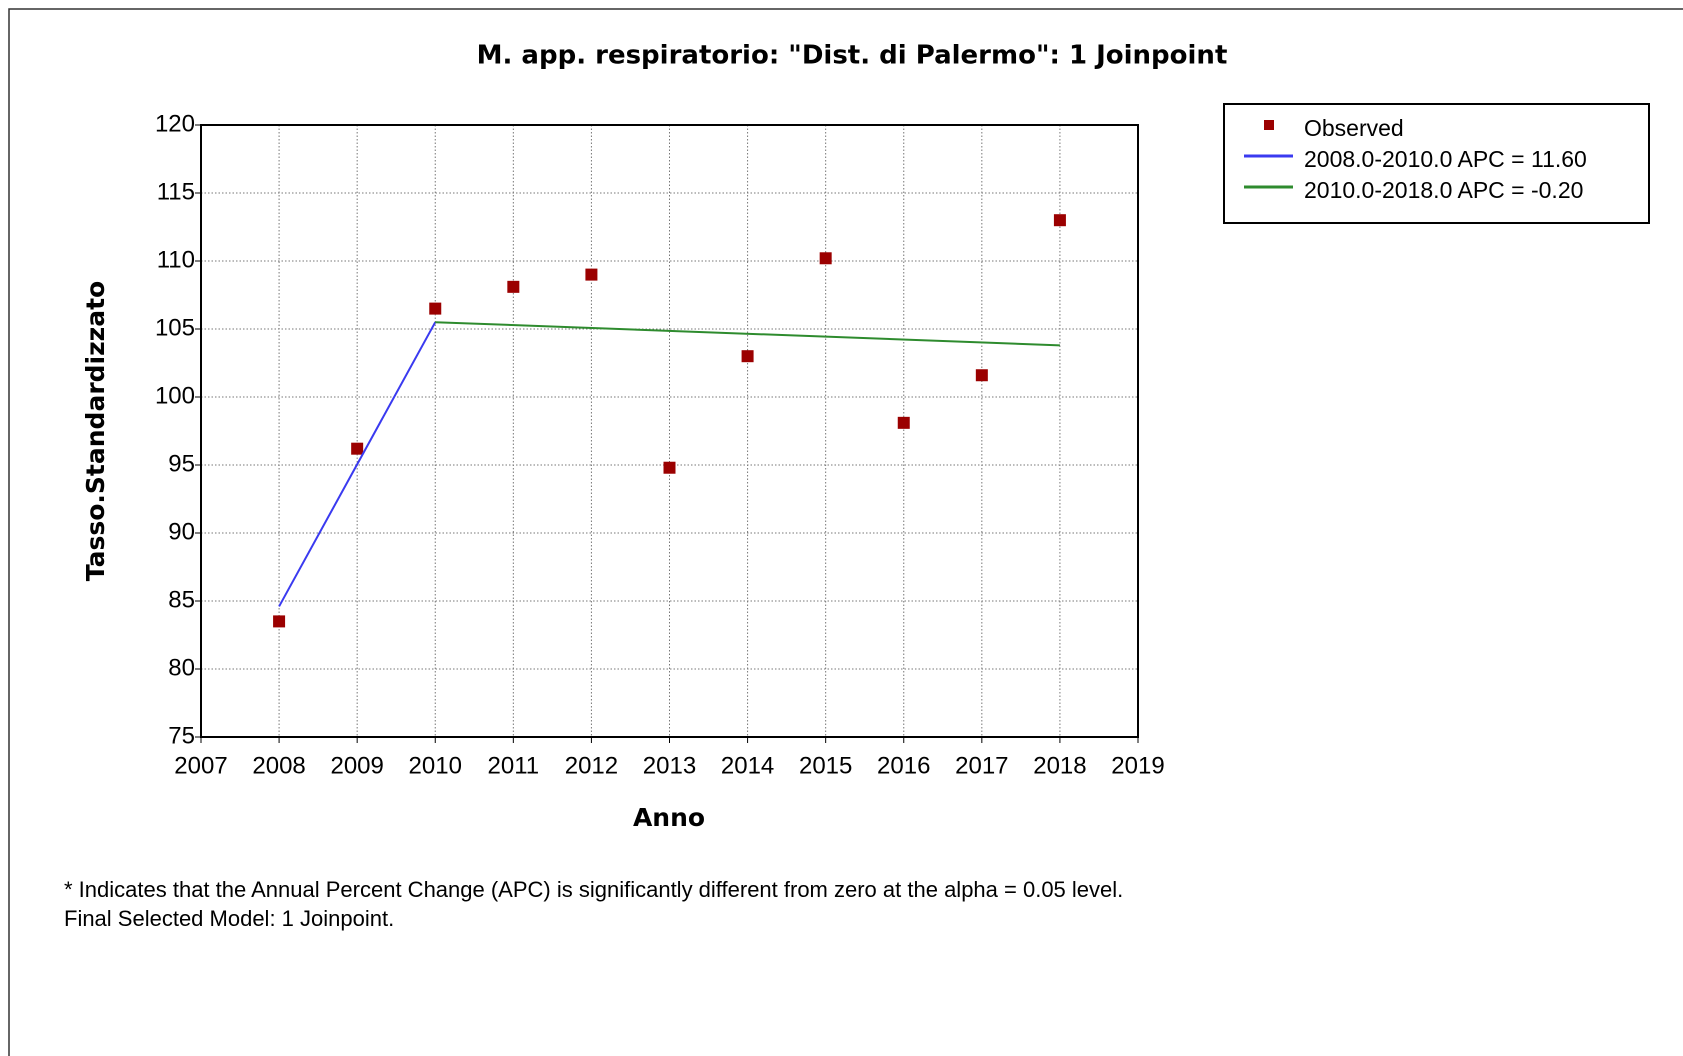 The height and width of the screenshot is (1056, 1683). What do you see at coordinates (669, 765) in the screenshot?
I see `x-tick-label: 2013` at bounding box center [669, 765].